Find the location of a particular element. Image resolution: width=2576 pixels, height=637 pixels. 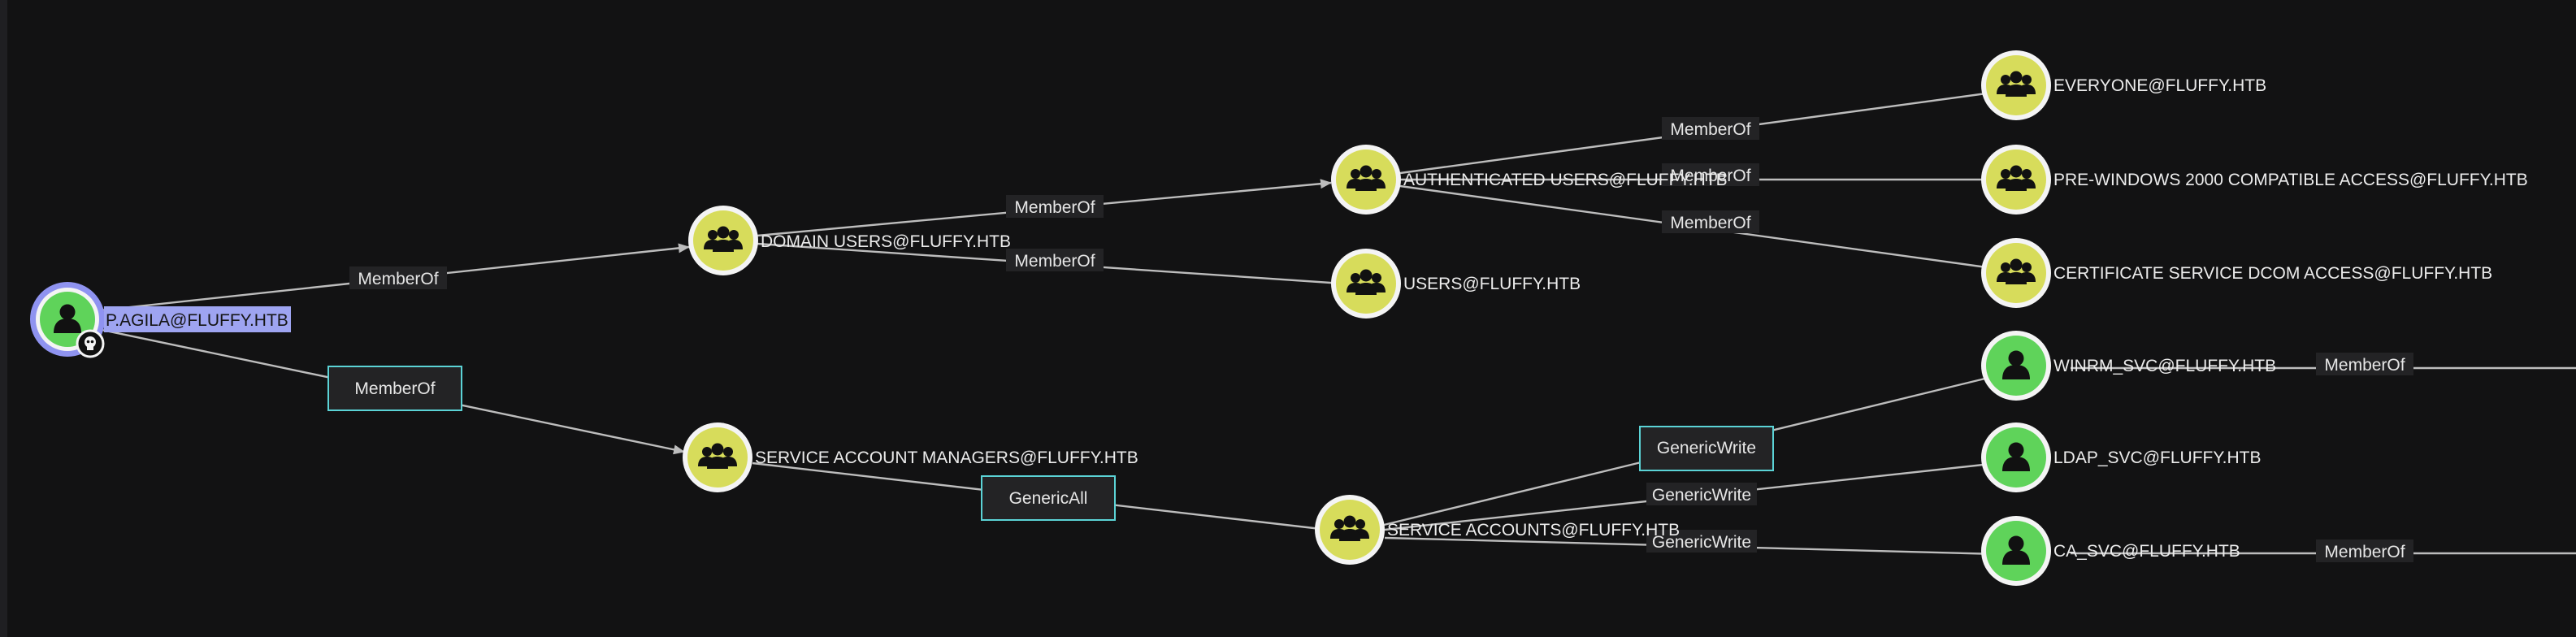

left-panel-edge is located at coordinates (3, 318).